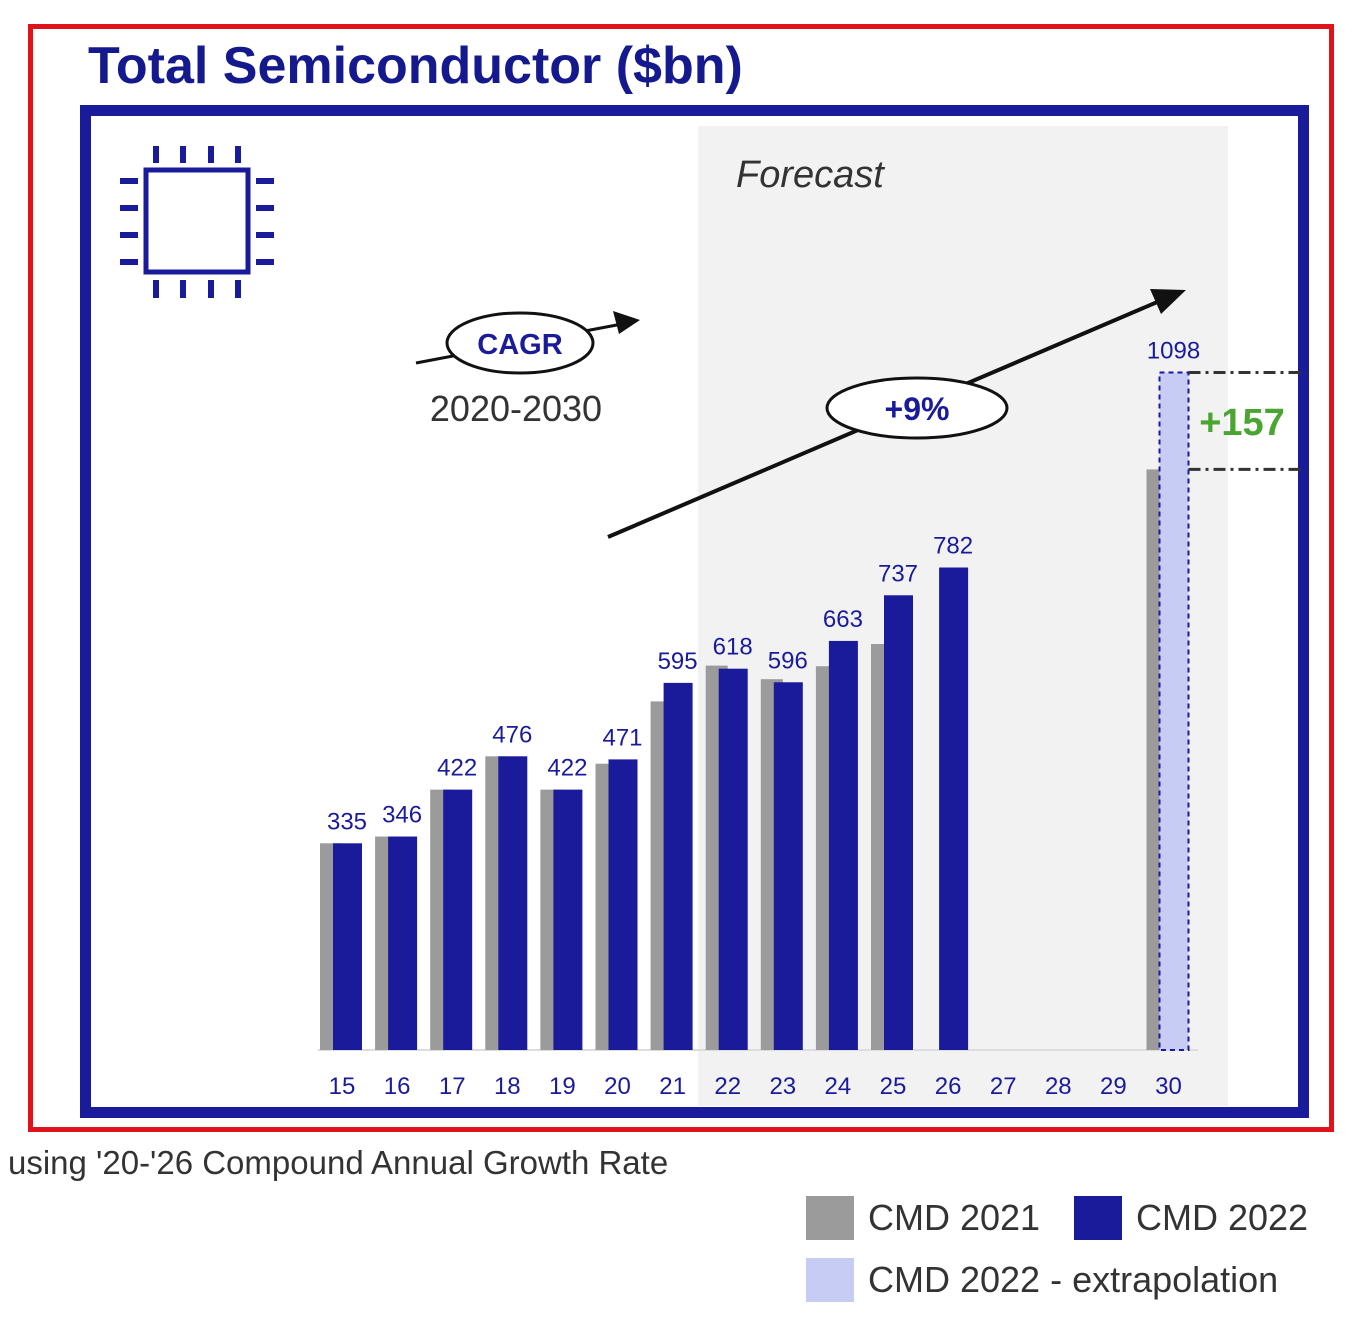 The height and width of the screenshot is (1319, 1361). What do you see at coordinates (197, 222) in the screenshot?
I see `chip-icon` at bounding box center [197, 222].